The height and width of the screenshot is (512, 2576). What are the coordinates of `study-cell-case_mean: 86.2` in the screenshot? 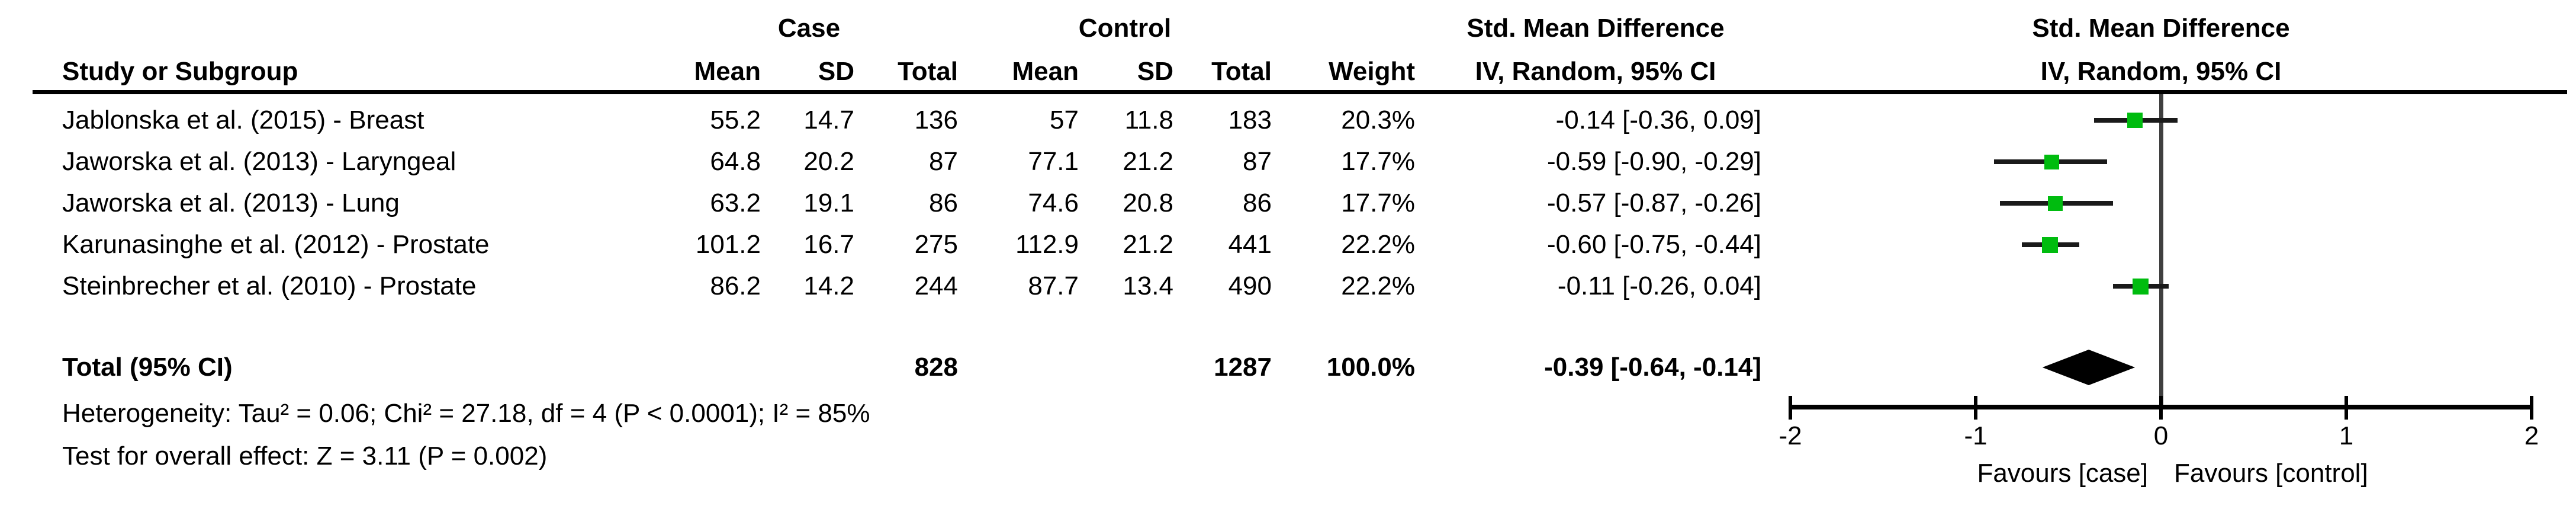 It's located at (736, 285).